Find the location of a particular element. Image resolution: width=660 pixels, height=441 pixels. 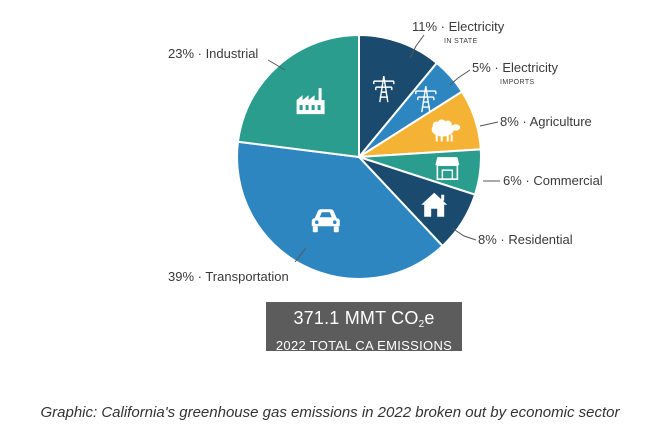

sheep-icon is located at coordinates (446, 130).